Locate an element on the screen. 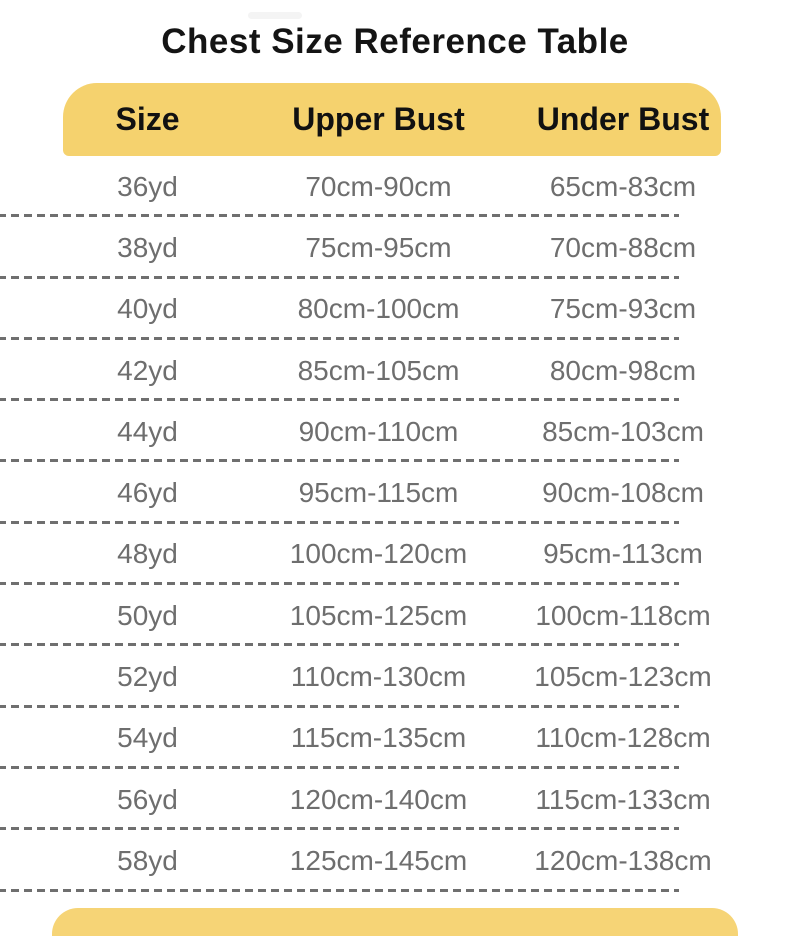 This screenshot has width=790, height=936. table-row: 58yd 125cm-145cm 120cm-138cm is located at coordinates (360, 861).